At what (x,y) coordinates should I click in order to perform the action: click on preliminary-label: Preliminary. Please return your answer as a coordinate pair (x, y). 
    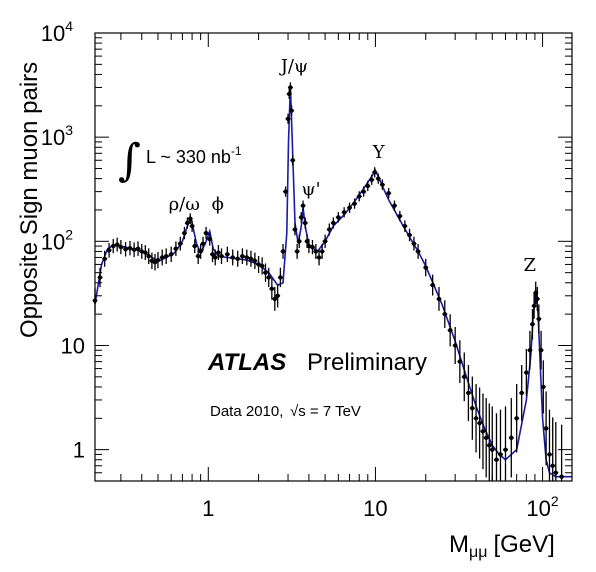
    Looking at the image, I should click on (367, 362).